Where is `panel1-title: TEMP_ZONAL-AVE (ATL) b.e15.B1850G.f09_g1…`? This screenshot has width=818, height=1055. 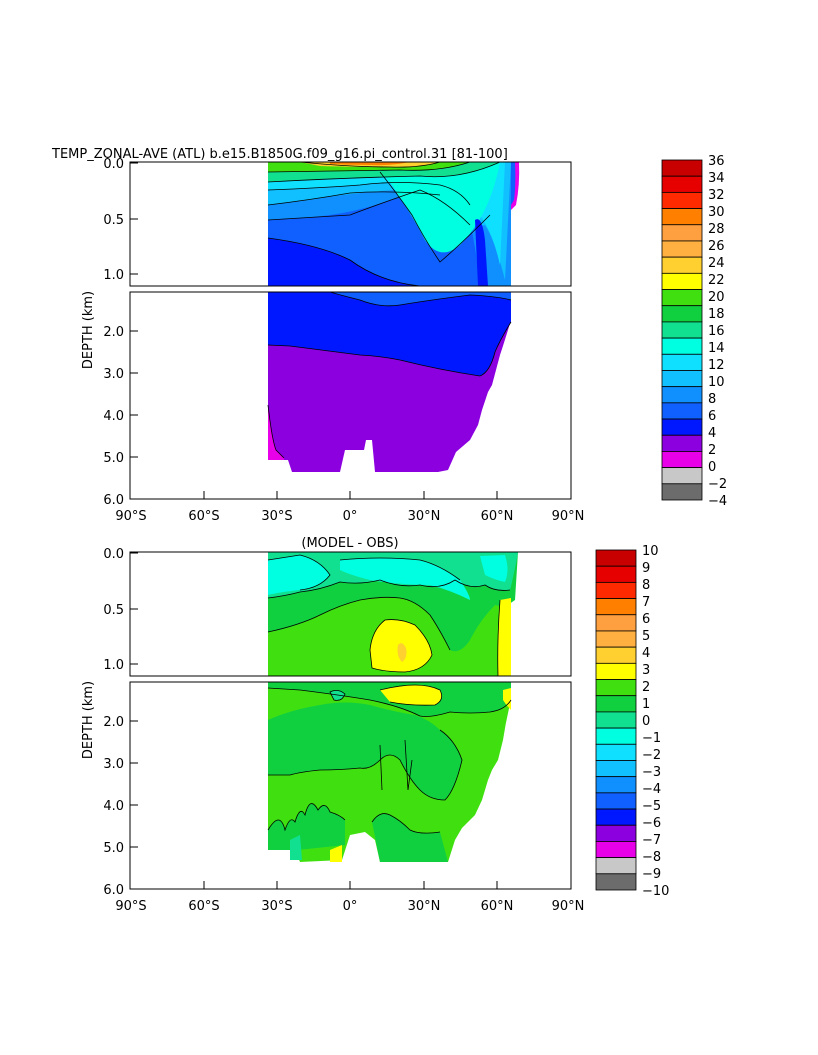
panel1-title: TEMP_ZONAL-AVE (ATL) b.e15.B1850G.f09_g1… is located at coordinates (279, 154).